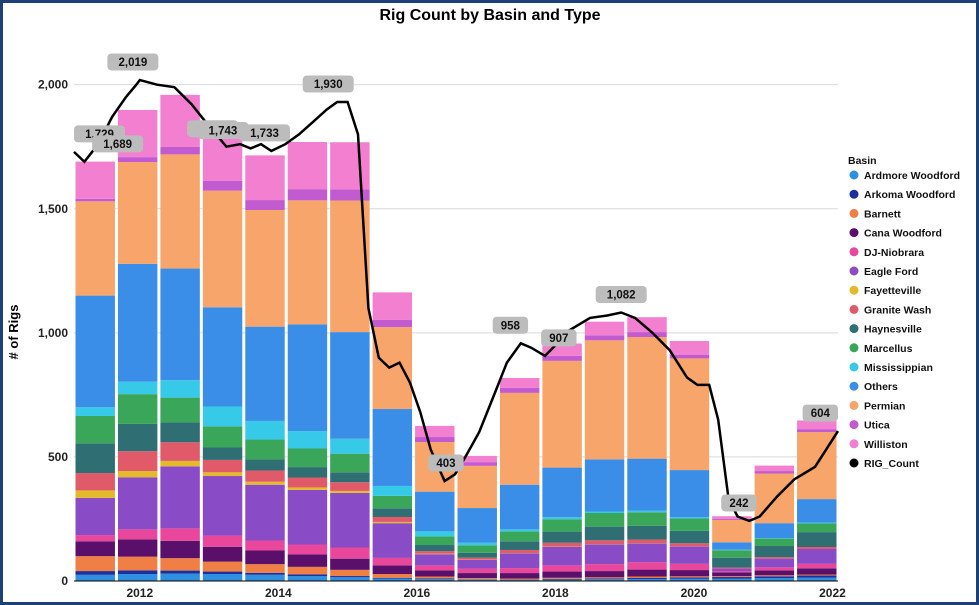 The width and height of the screenshot is (979, 605). Describe the element at coordinates (738, 504) in the screenshot. I see `annotation-label: 242` at that location.